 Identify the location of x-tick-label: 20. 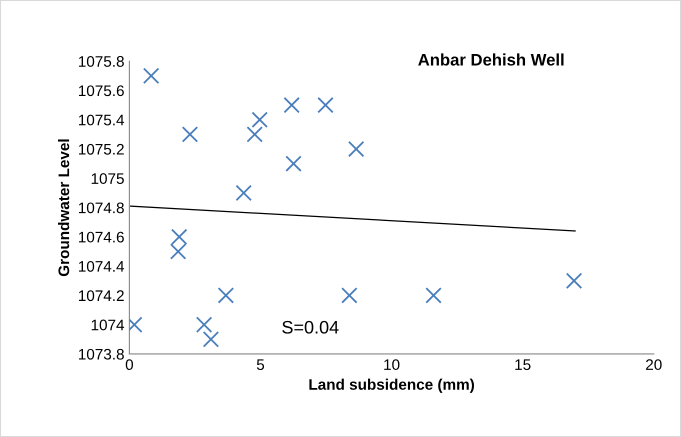
(654, 364).